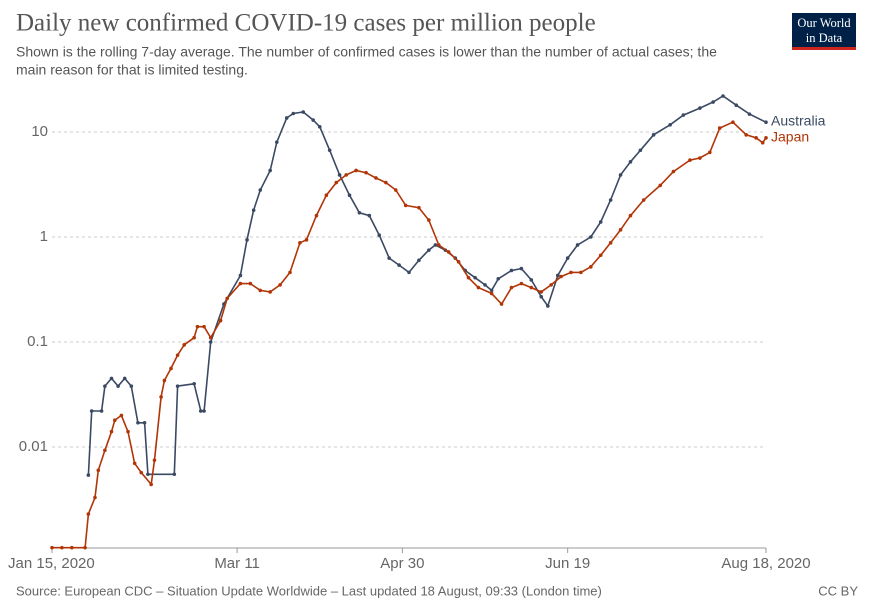 This screenshot has width=872, height=608. I want to click on x-tick-label: Mar 11, so click(237, 563).